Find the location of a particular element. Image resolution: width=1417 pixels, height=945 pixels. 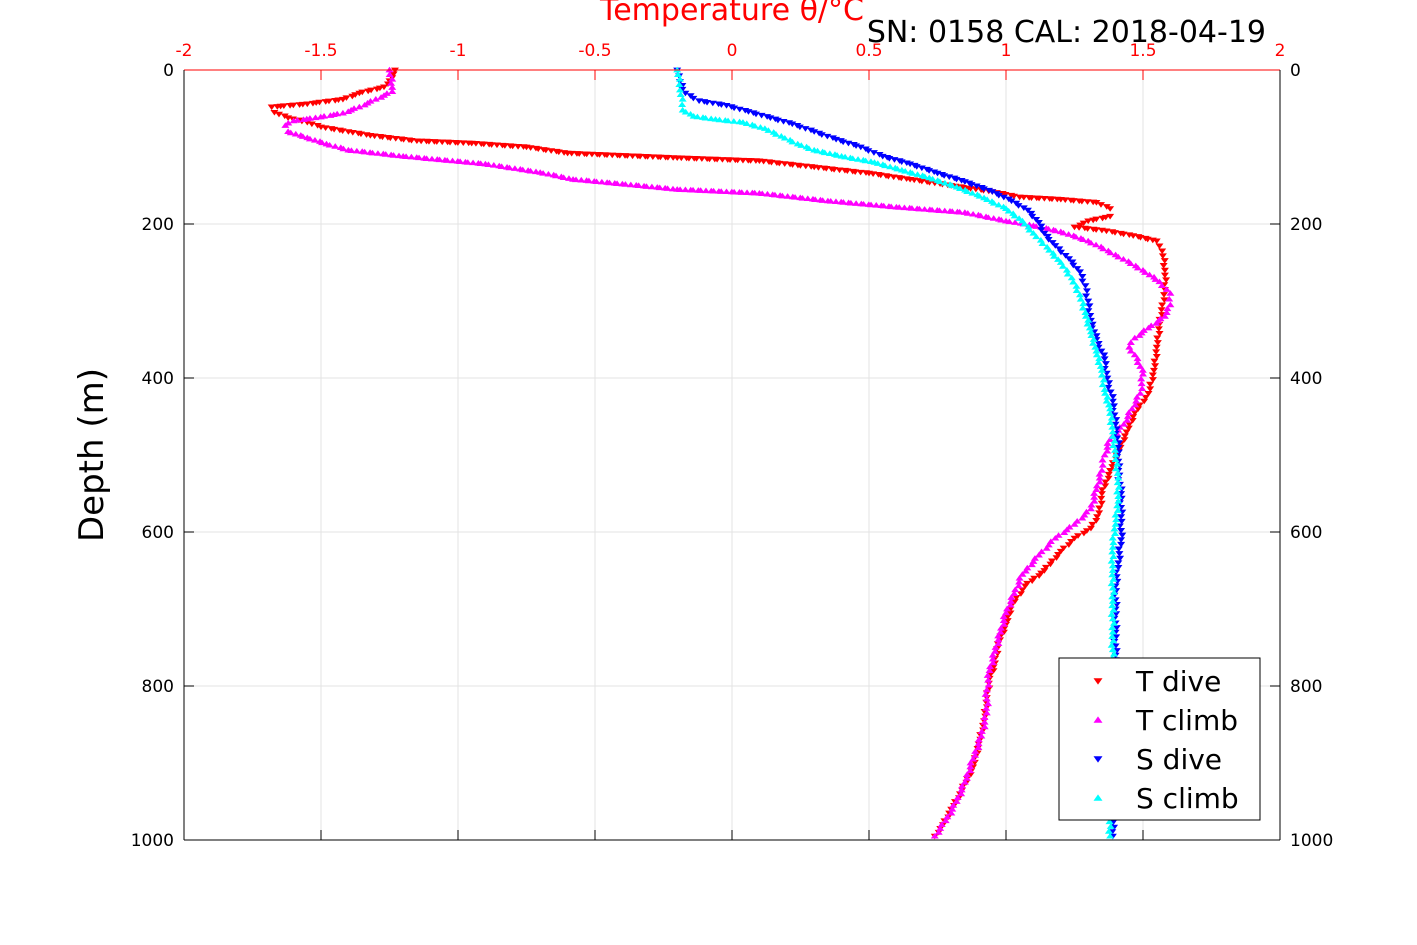

y-tick-label-left: 800 is located at coordinates (158, 687).